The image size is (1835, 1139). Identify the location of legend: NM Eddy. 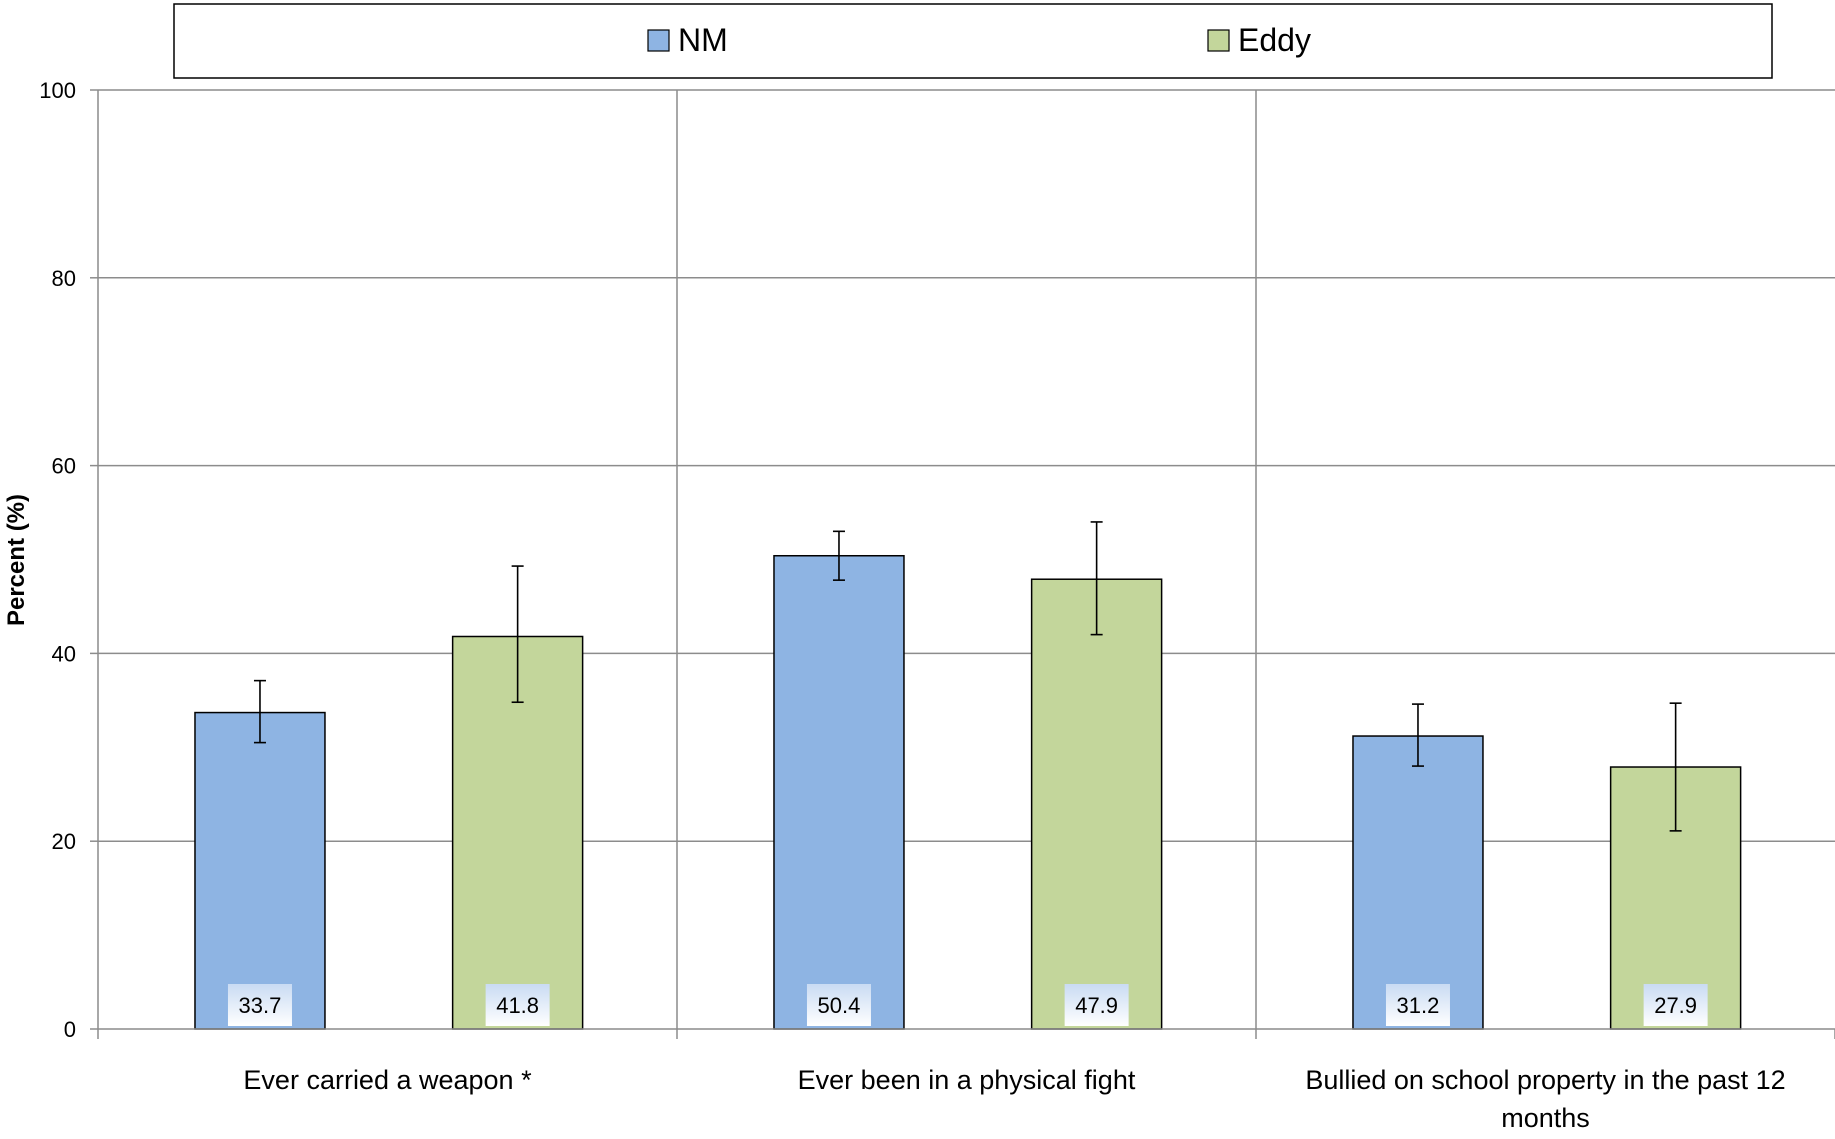
(973, 41).